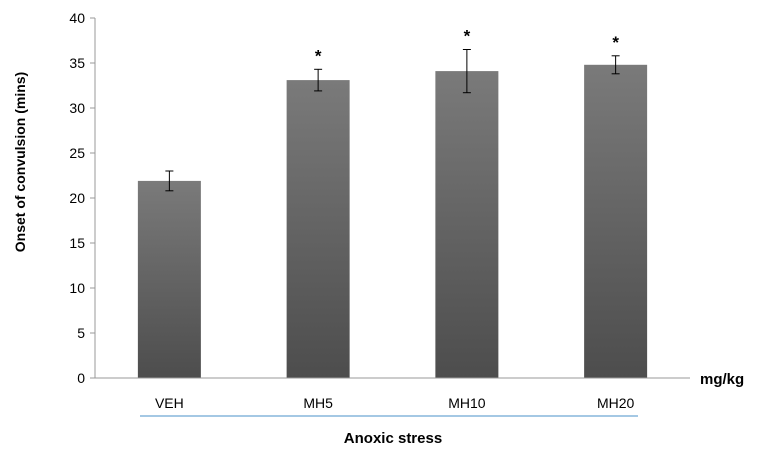  Describe the element at coordinates (77, 153) in the screenshot. I see `y-tick-label: 25` at that location.